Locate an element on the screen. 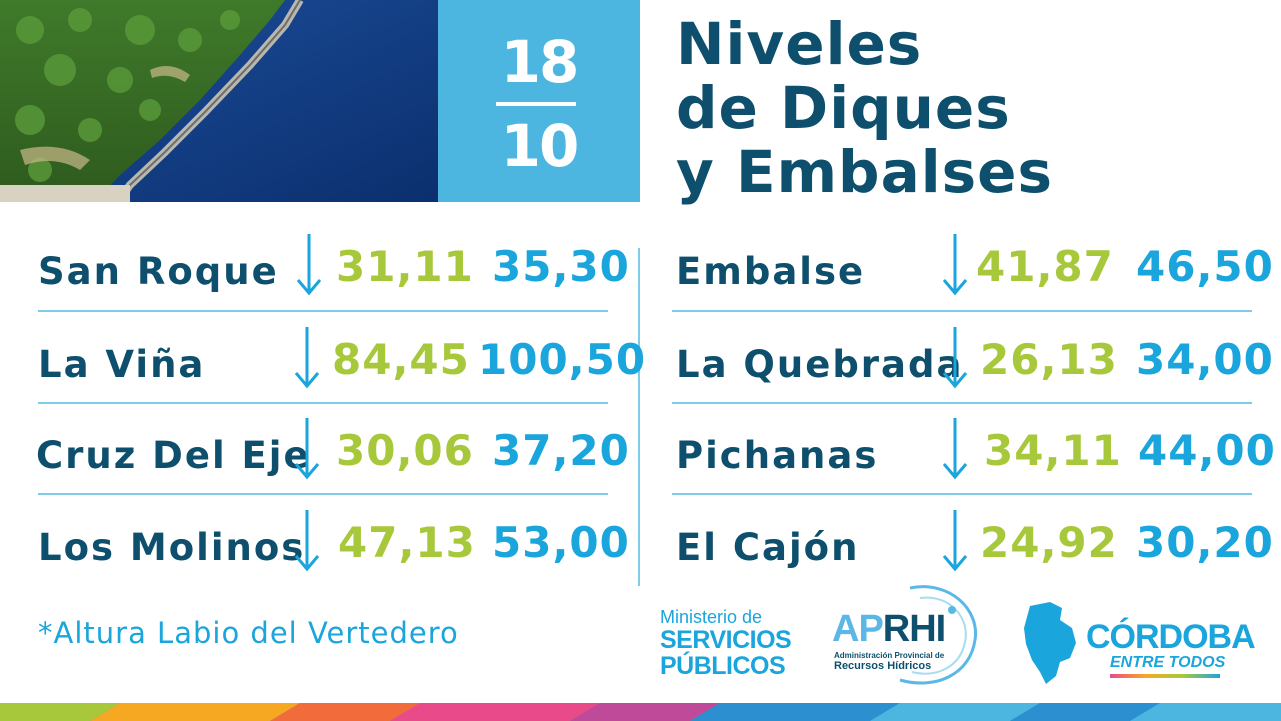  table-row: San Roque 31,11 35,30 is located at coordinates (333, 277).